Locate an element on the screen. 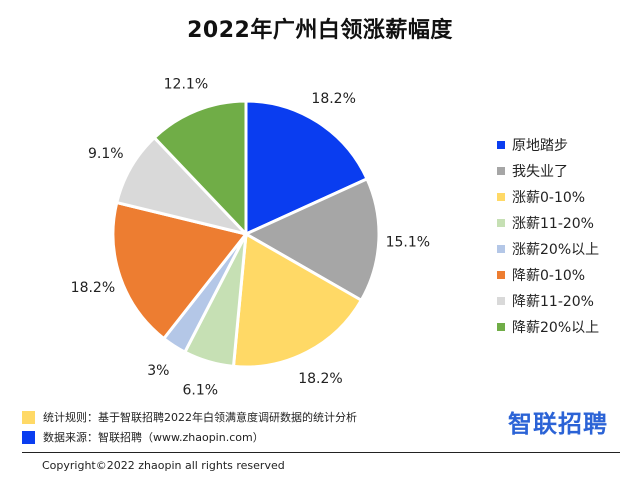 This screenshot has height=483, width=640. note-rules: 统计规则：基于智联招聘2022年白领满意度调研数据的统计分析 is located at coordinates (189, 417).